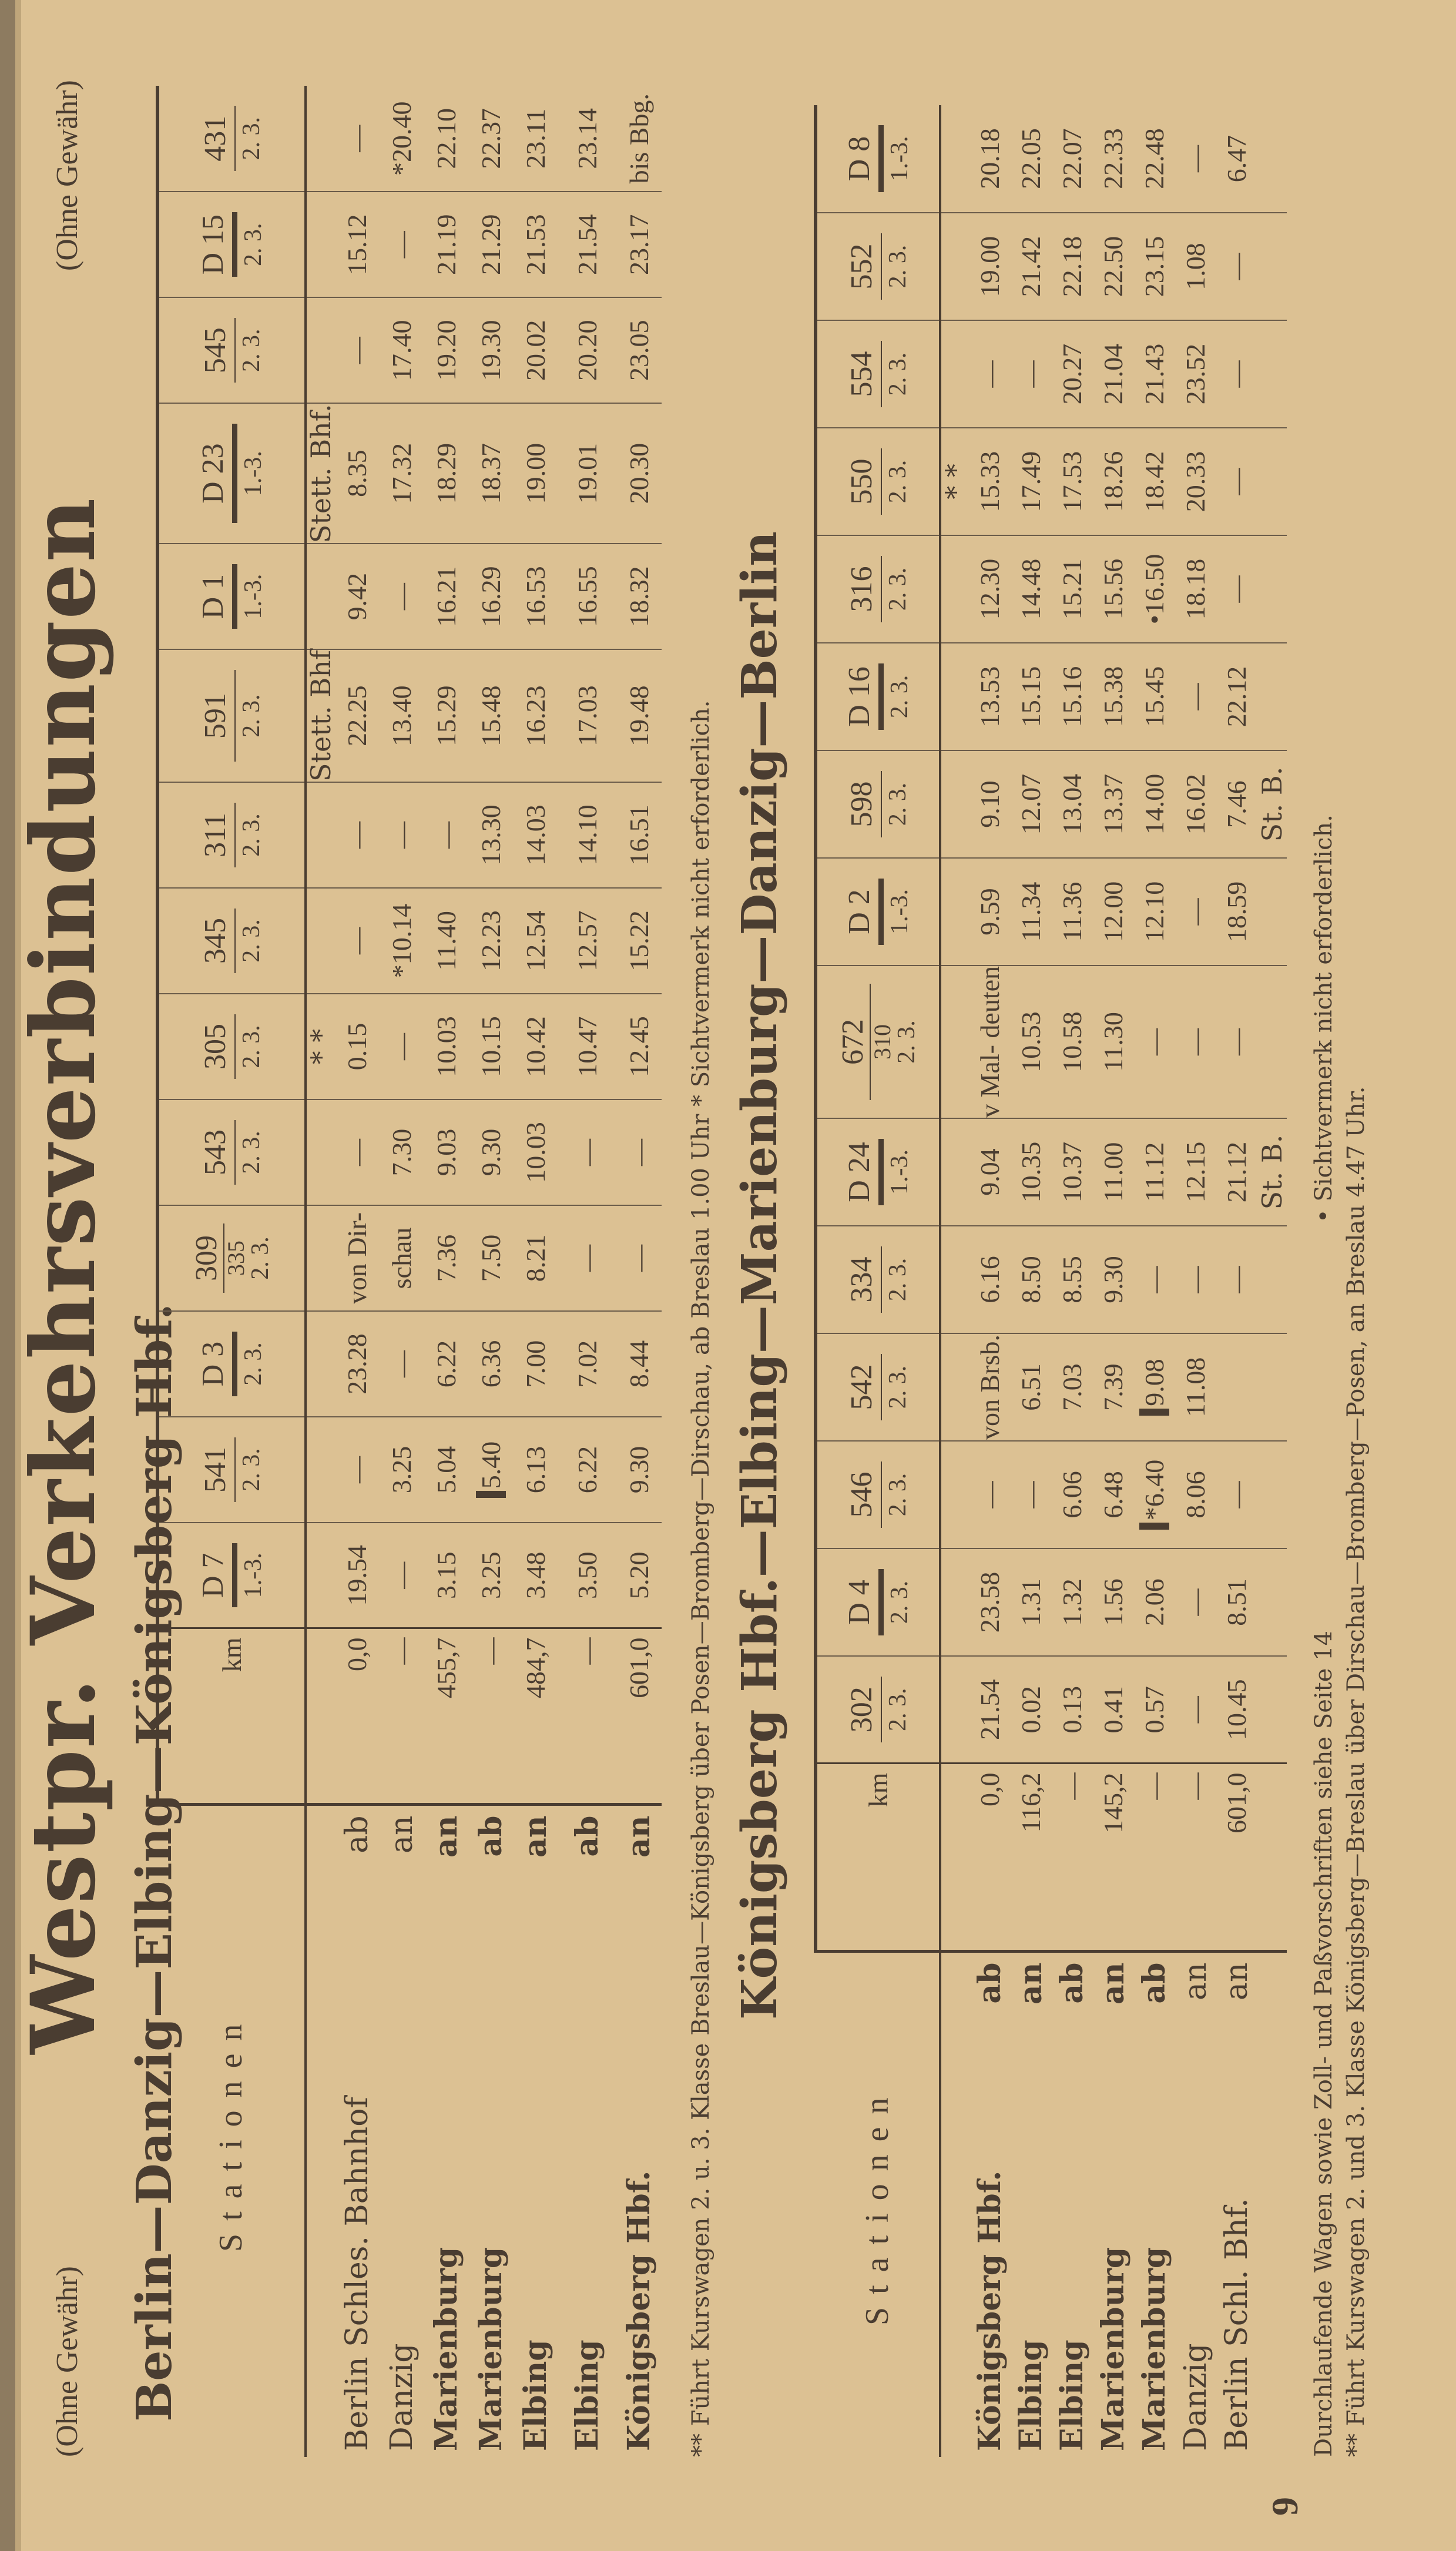 This screenshot has width=1456, height=2551. I want to click on time-value: 0.15, so click(357, 1047).